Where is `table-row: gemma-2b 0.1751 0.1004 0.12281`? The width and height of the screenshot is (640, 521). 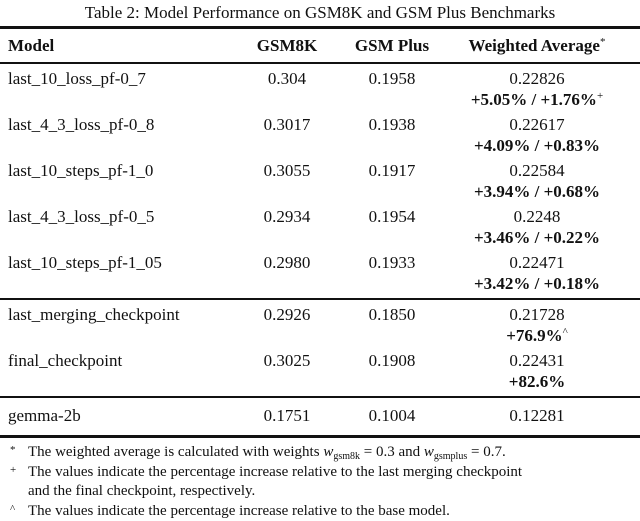 table-row: gemma-2b 0.1751 0.1004 0.12281 is located at coordinates (320, 415).